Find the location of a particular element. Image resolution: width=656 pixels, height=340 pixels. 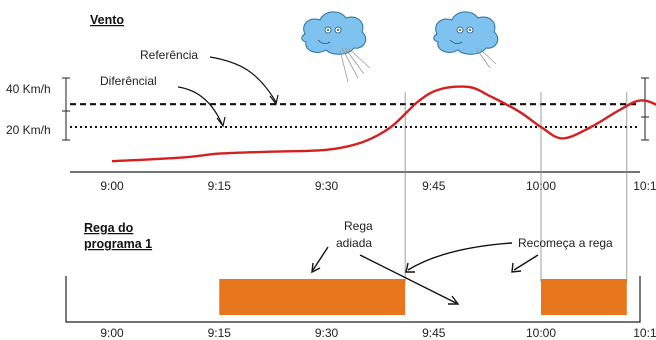

rega-adiada-line2: adiada is located at coordinates (354, 243).